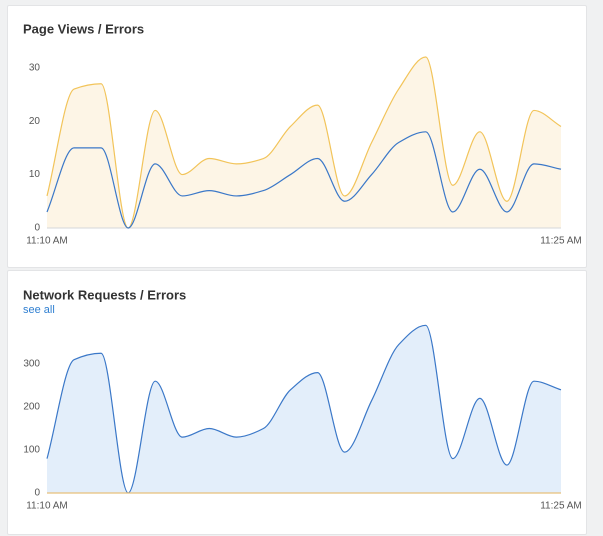  Describe the element at coordinates (35, 67) in the screenshot. I see `y-tick-label: 30` at that location.